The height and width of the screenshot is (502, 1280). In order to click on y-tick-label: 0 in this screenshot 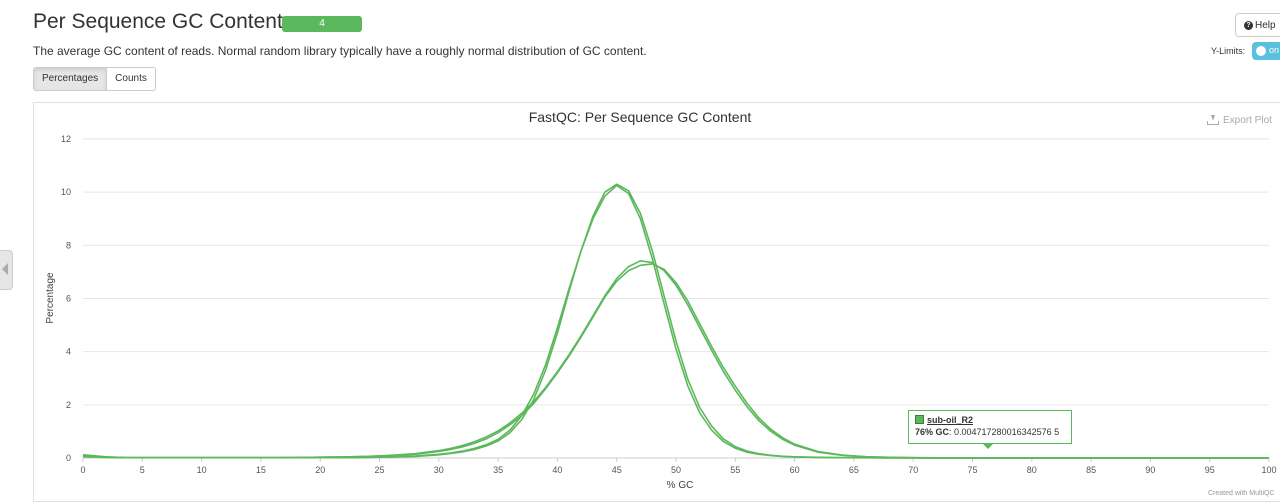, I will do `click(68, 458)`.